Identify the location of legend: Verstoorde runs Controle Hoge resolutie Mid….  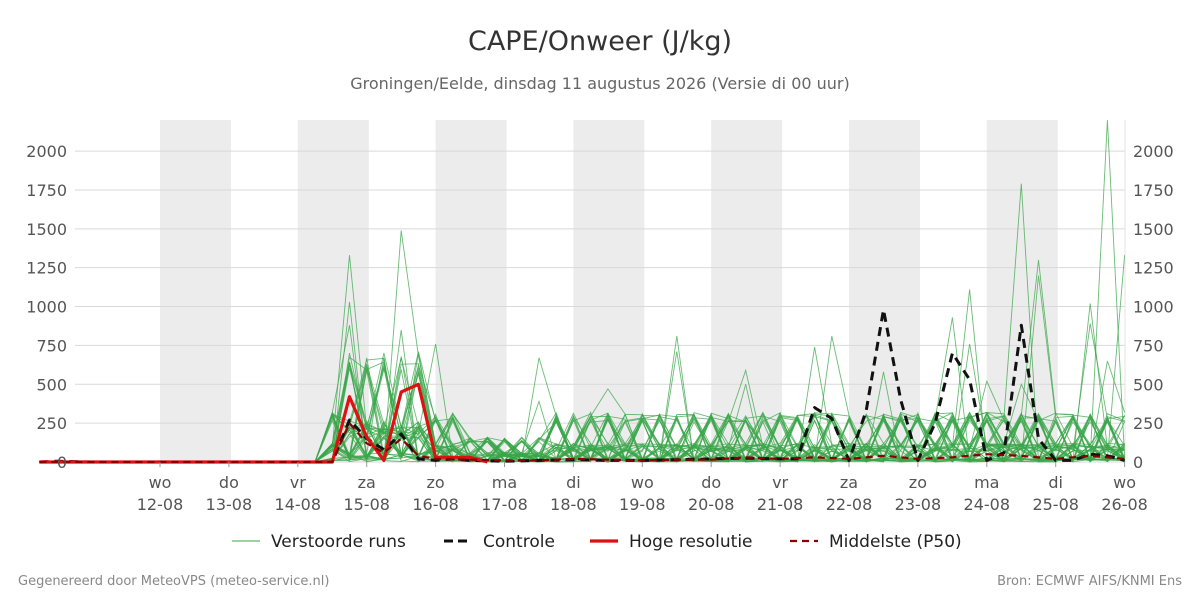
(597, 542).